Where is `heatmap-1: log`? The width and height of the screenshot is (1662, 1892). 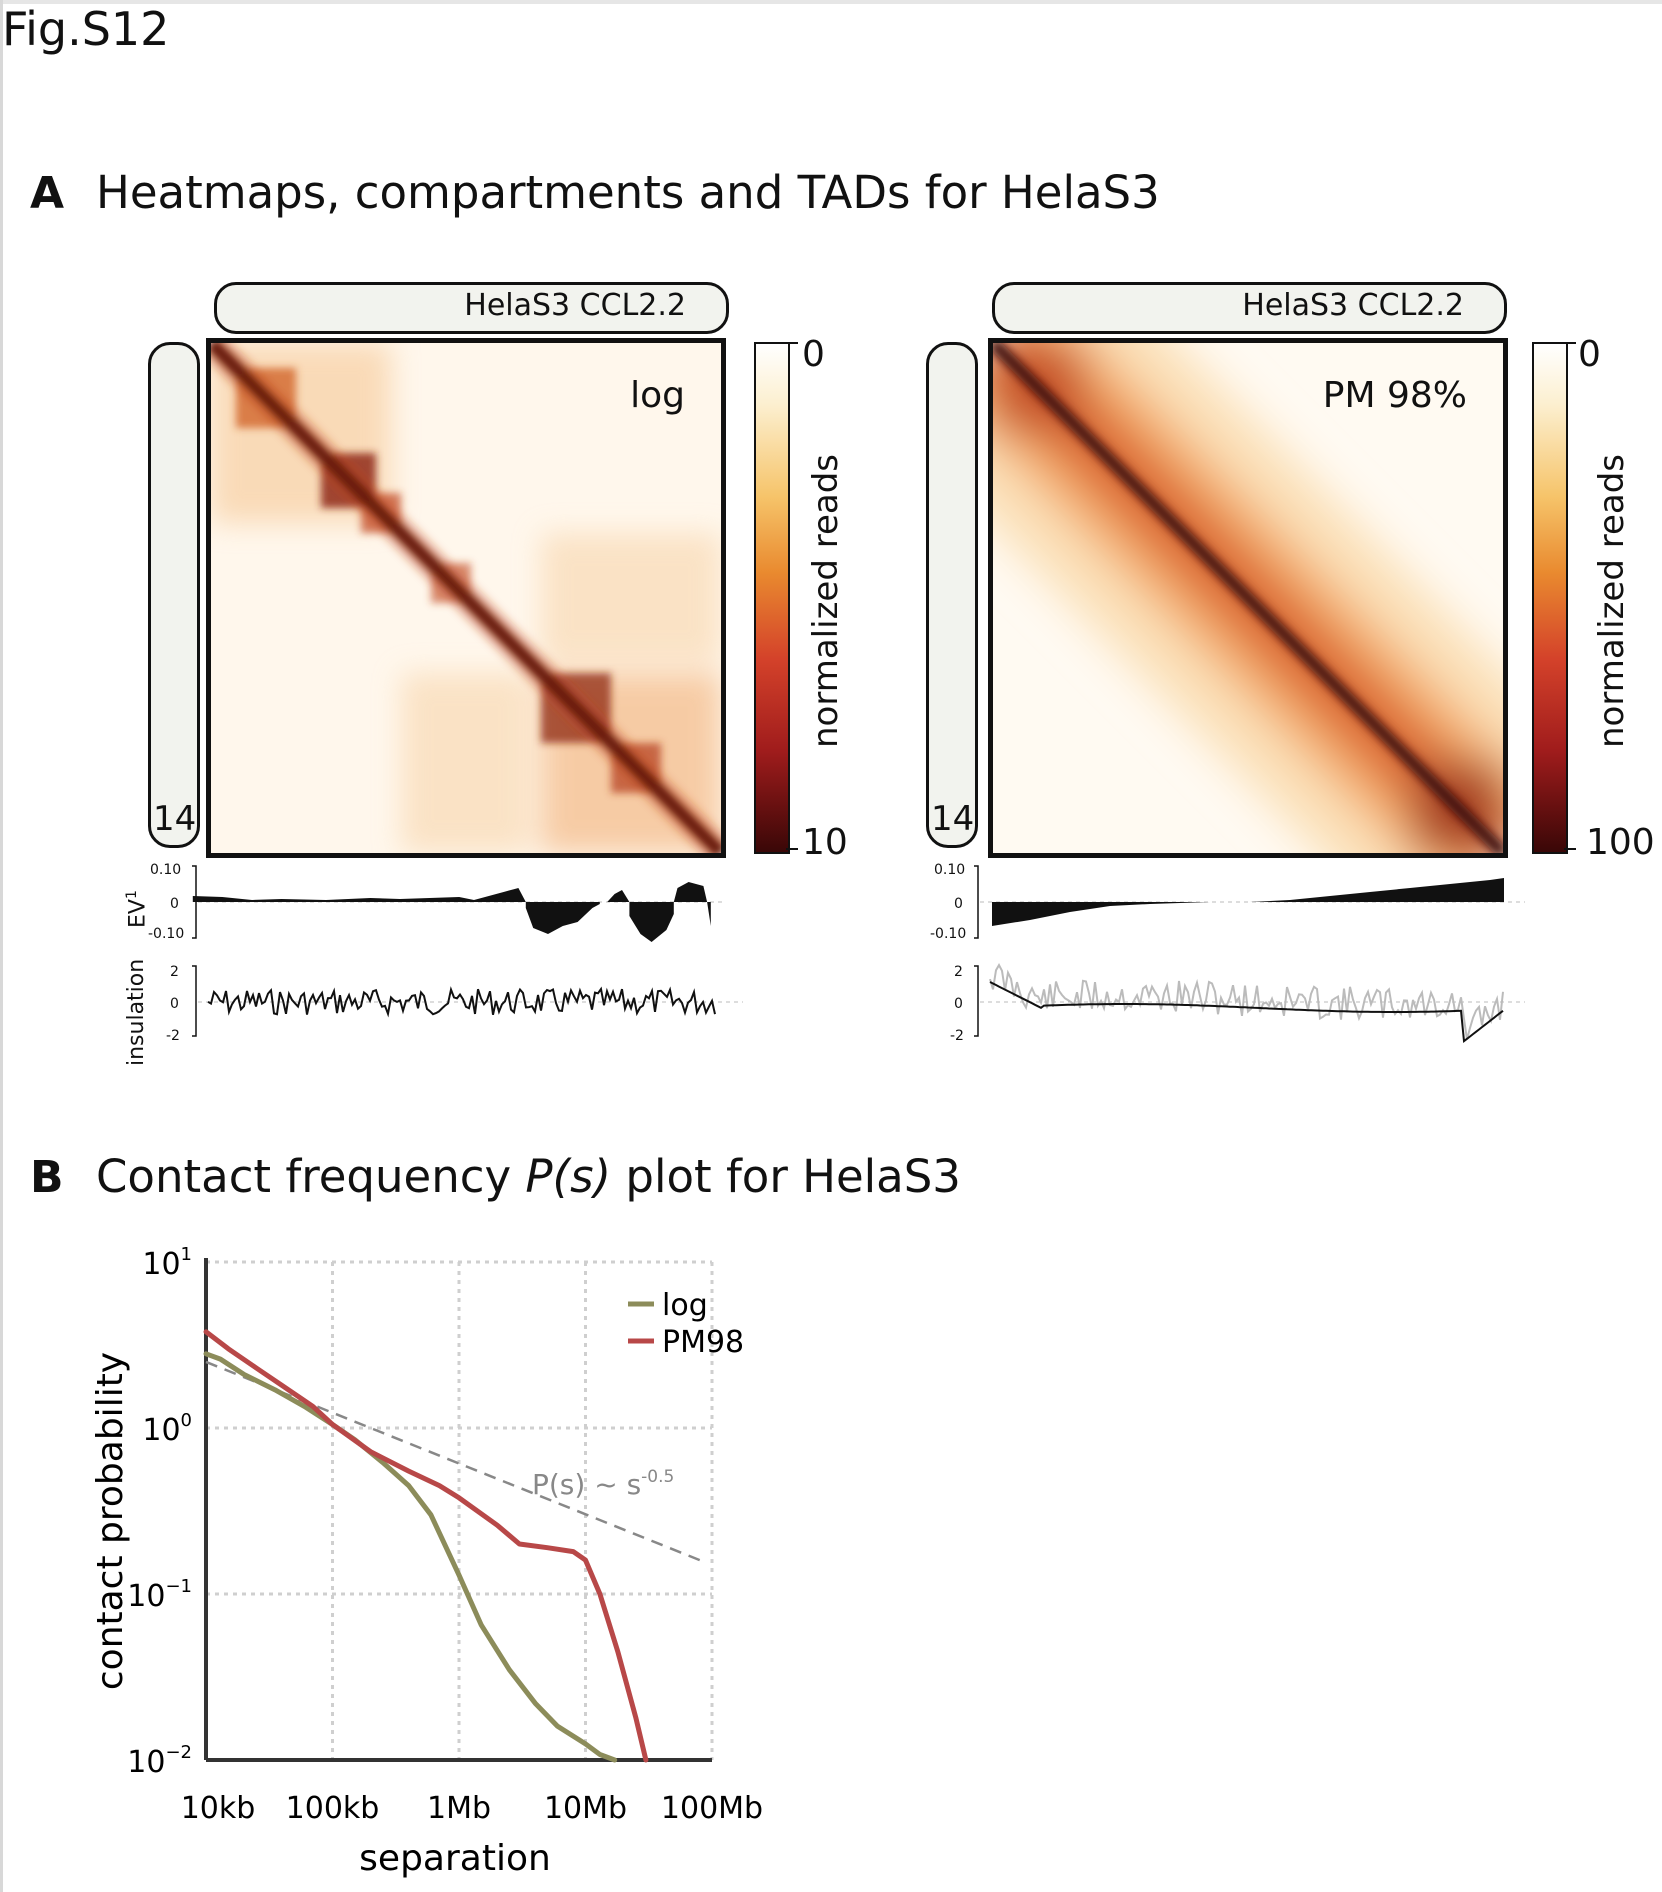
heatmap-1: log is located at coordinates (466, 598).